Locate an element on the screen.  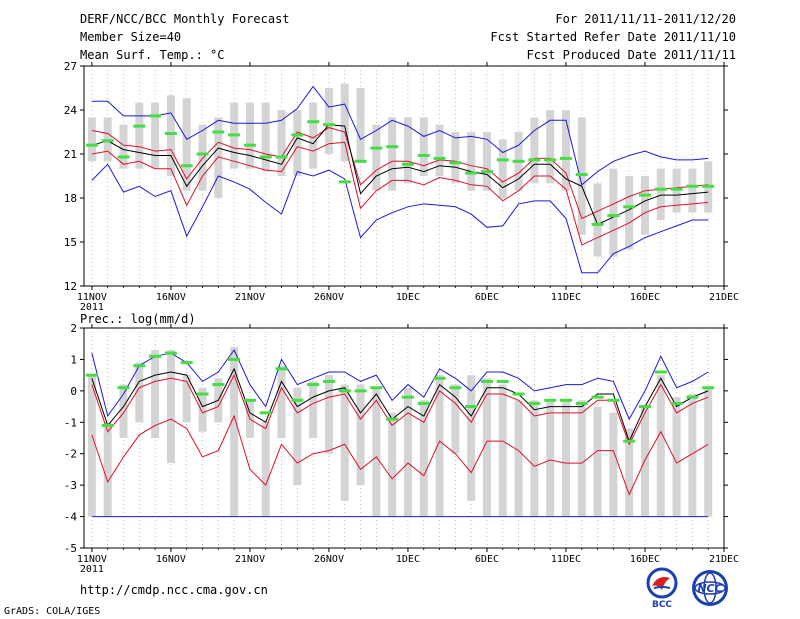
website-url: http://cmdp.ncc.cma.gov.cn is located at coordinates (174, 590).